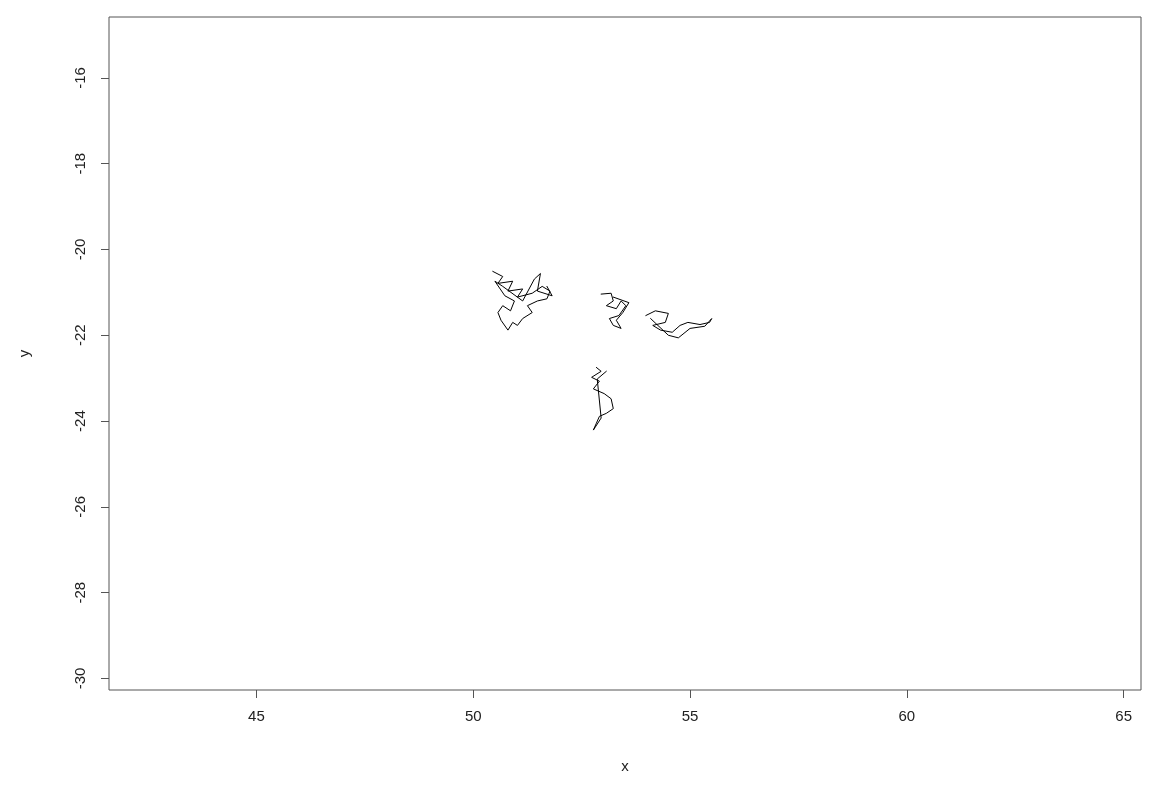 This screenshot has height=805, width=1154. What do you see at coordinates (79, 249) in the screenshot?
I see `y-tick-label: -20` at bounding box center [79, 249].